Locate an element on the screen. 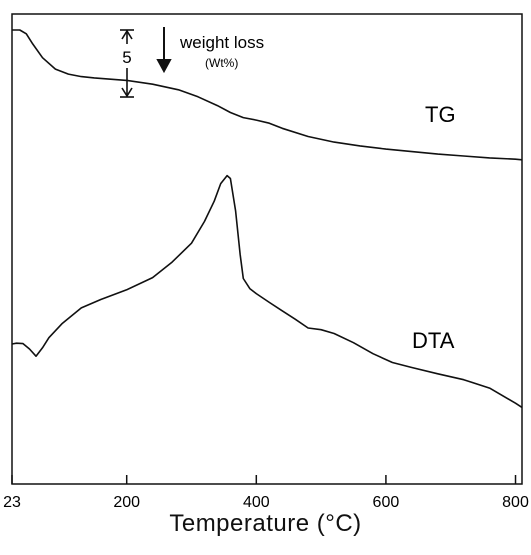 This screenshot has width=531, height=555. x-tick-label: 23 is located at coordinates (12, 502).